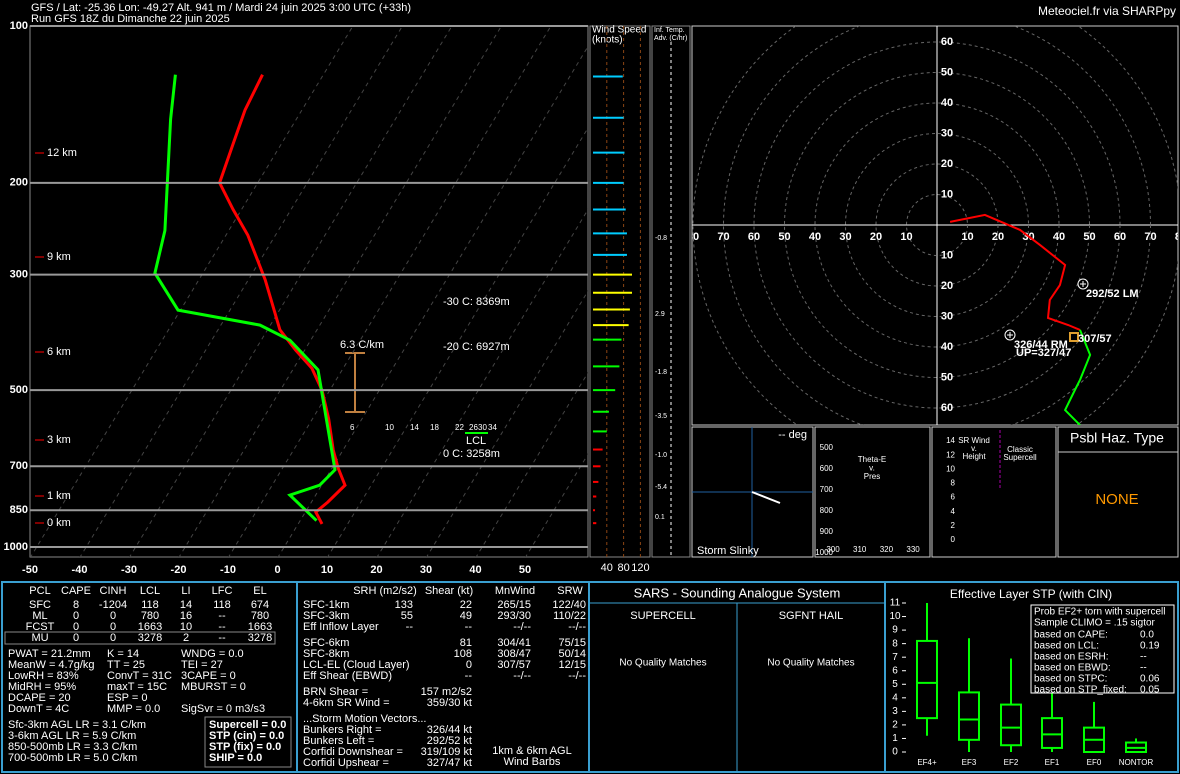 The height and width of the screenshot is (774, 1180). Describe the element at coordinates (140, 638) in the screenshot. I see `mu-box` at that location.